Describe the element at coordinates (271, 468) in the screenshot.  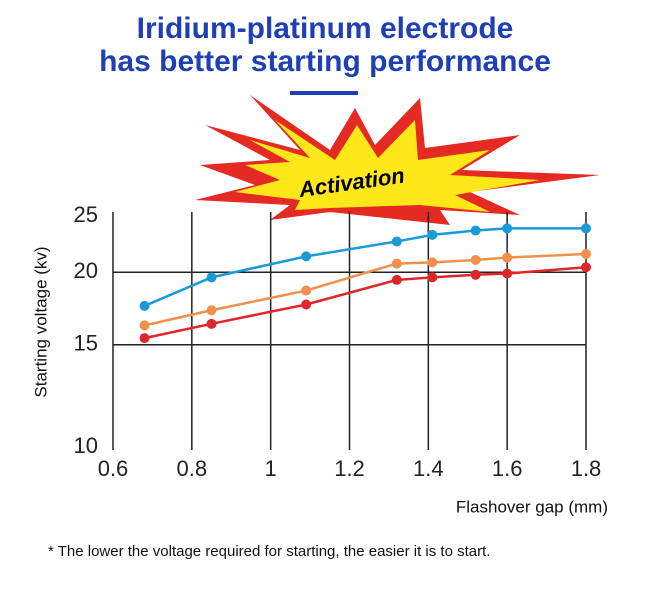
I see `x-tick-label: 1` at that location.